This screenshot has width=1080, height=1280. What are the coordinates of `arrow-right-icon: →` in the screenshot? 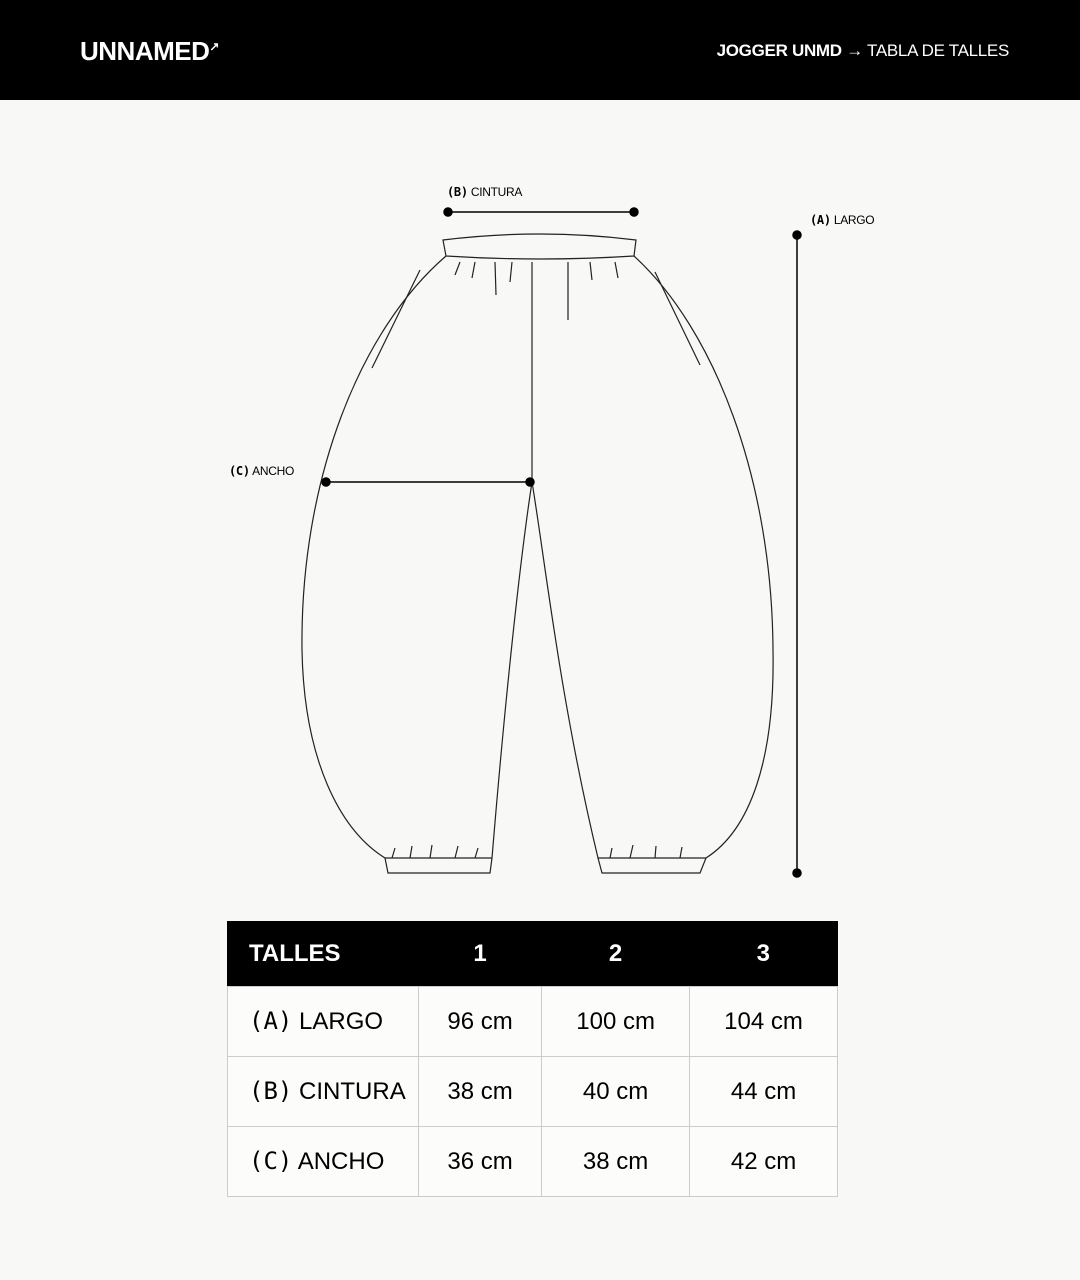 It's located at (854, 50).